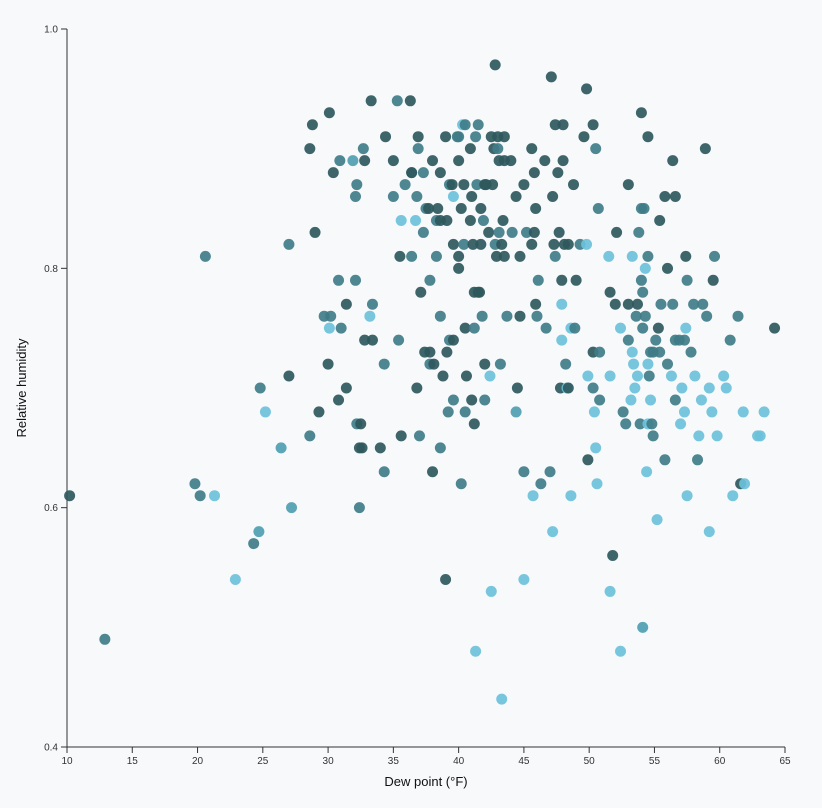 The height and width of the screenshot is (808, 822). Describe the element at coordinates (67, 761) in the screenshot. I see `x-tick-label: 10` at that location.